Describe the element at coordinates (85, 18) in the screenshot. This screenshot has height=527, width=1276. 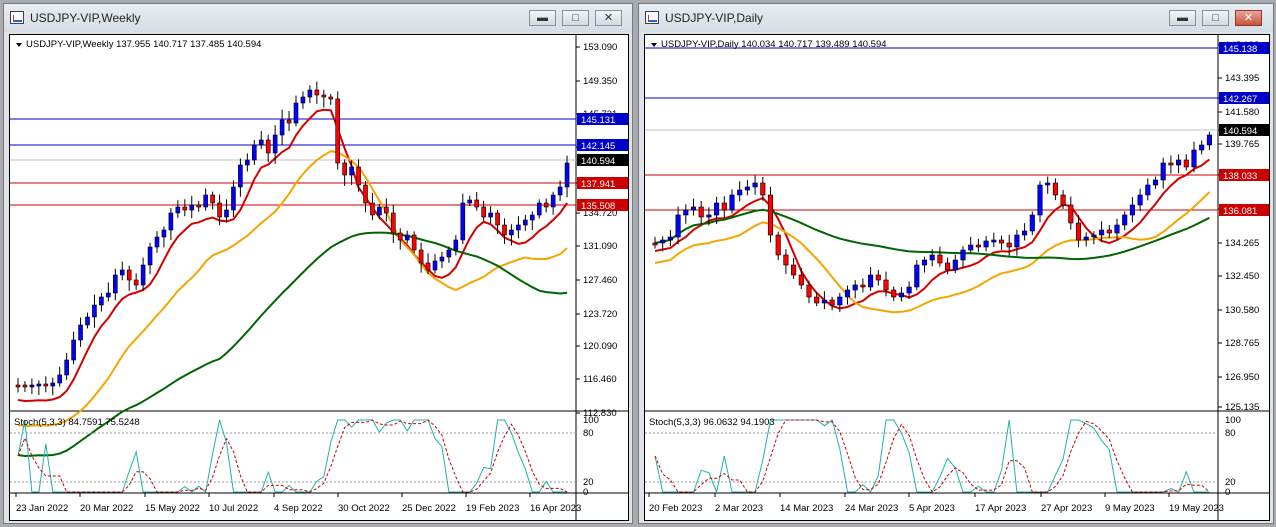
I see `weekly-window-title: USDJPY-VIP,Weekly` at that location.